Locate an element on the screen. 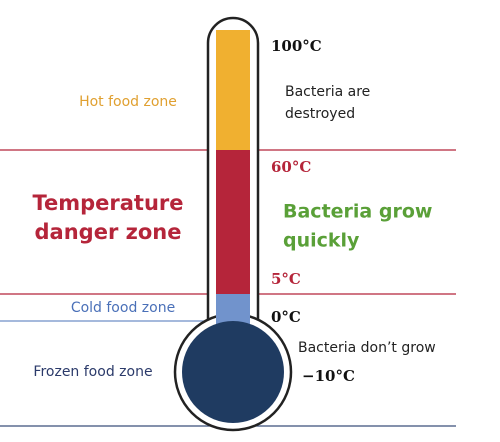 This screenshot has height=442, width=500. zone-label: Frozen food zone is located at coordinates (92, 372).